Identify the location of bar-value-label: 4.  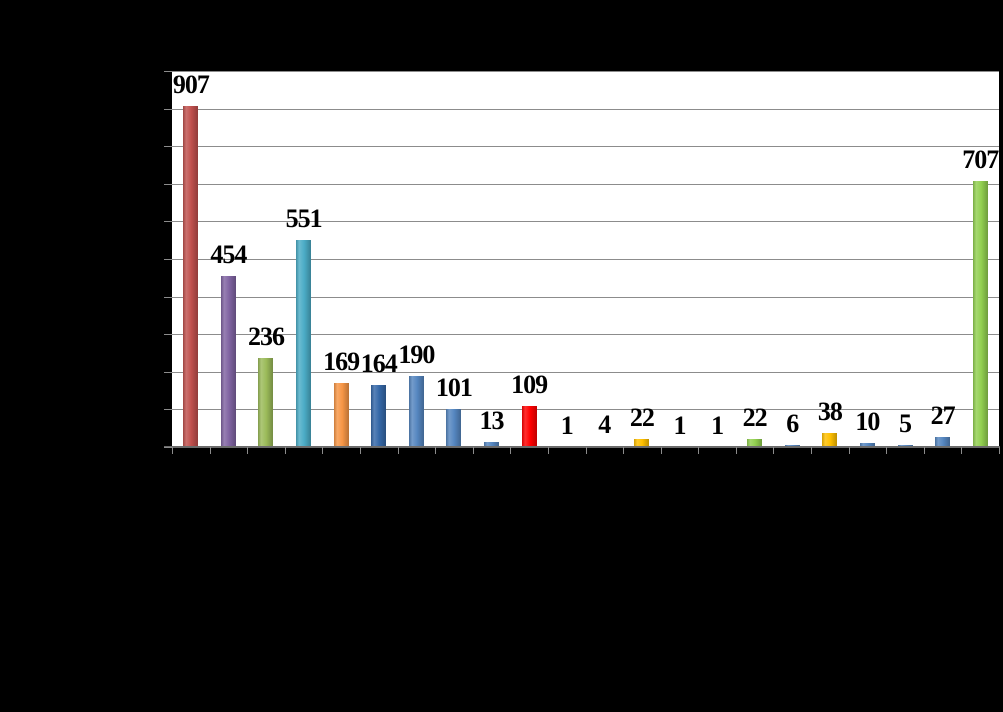
(604, 424).